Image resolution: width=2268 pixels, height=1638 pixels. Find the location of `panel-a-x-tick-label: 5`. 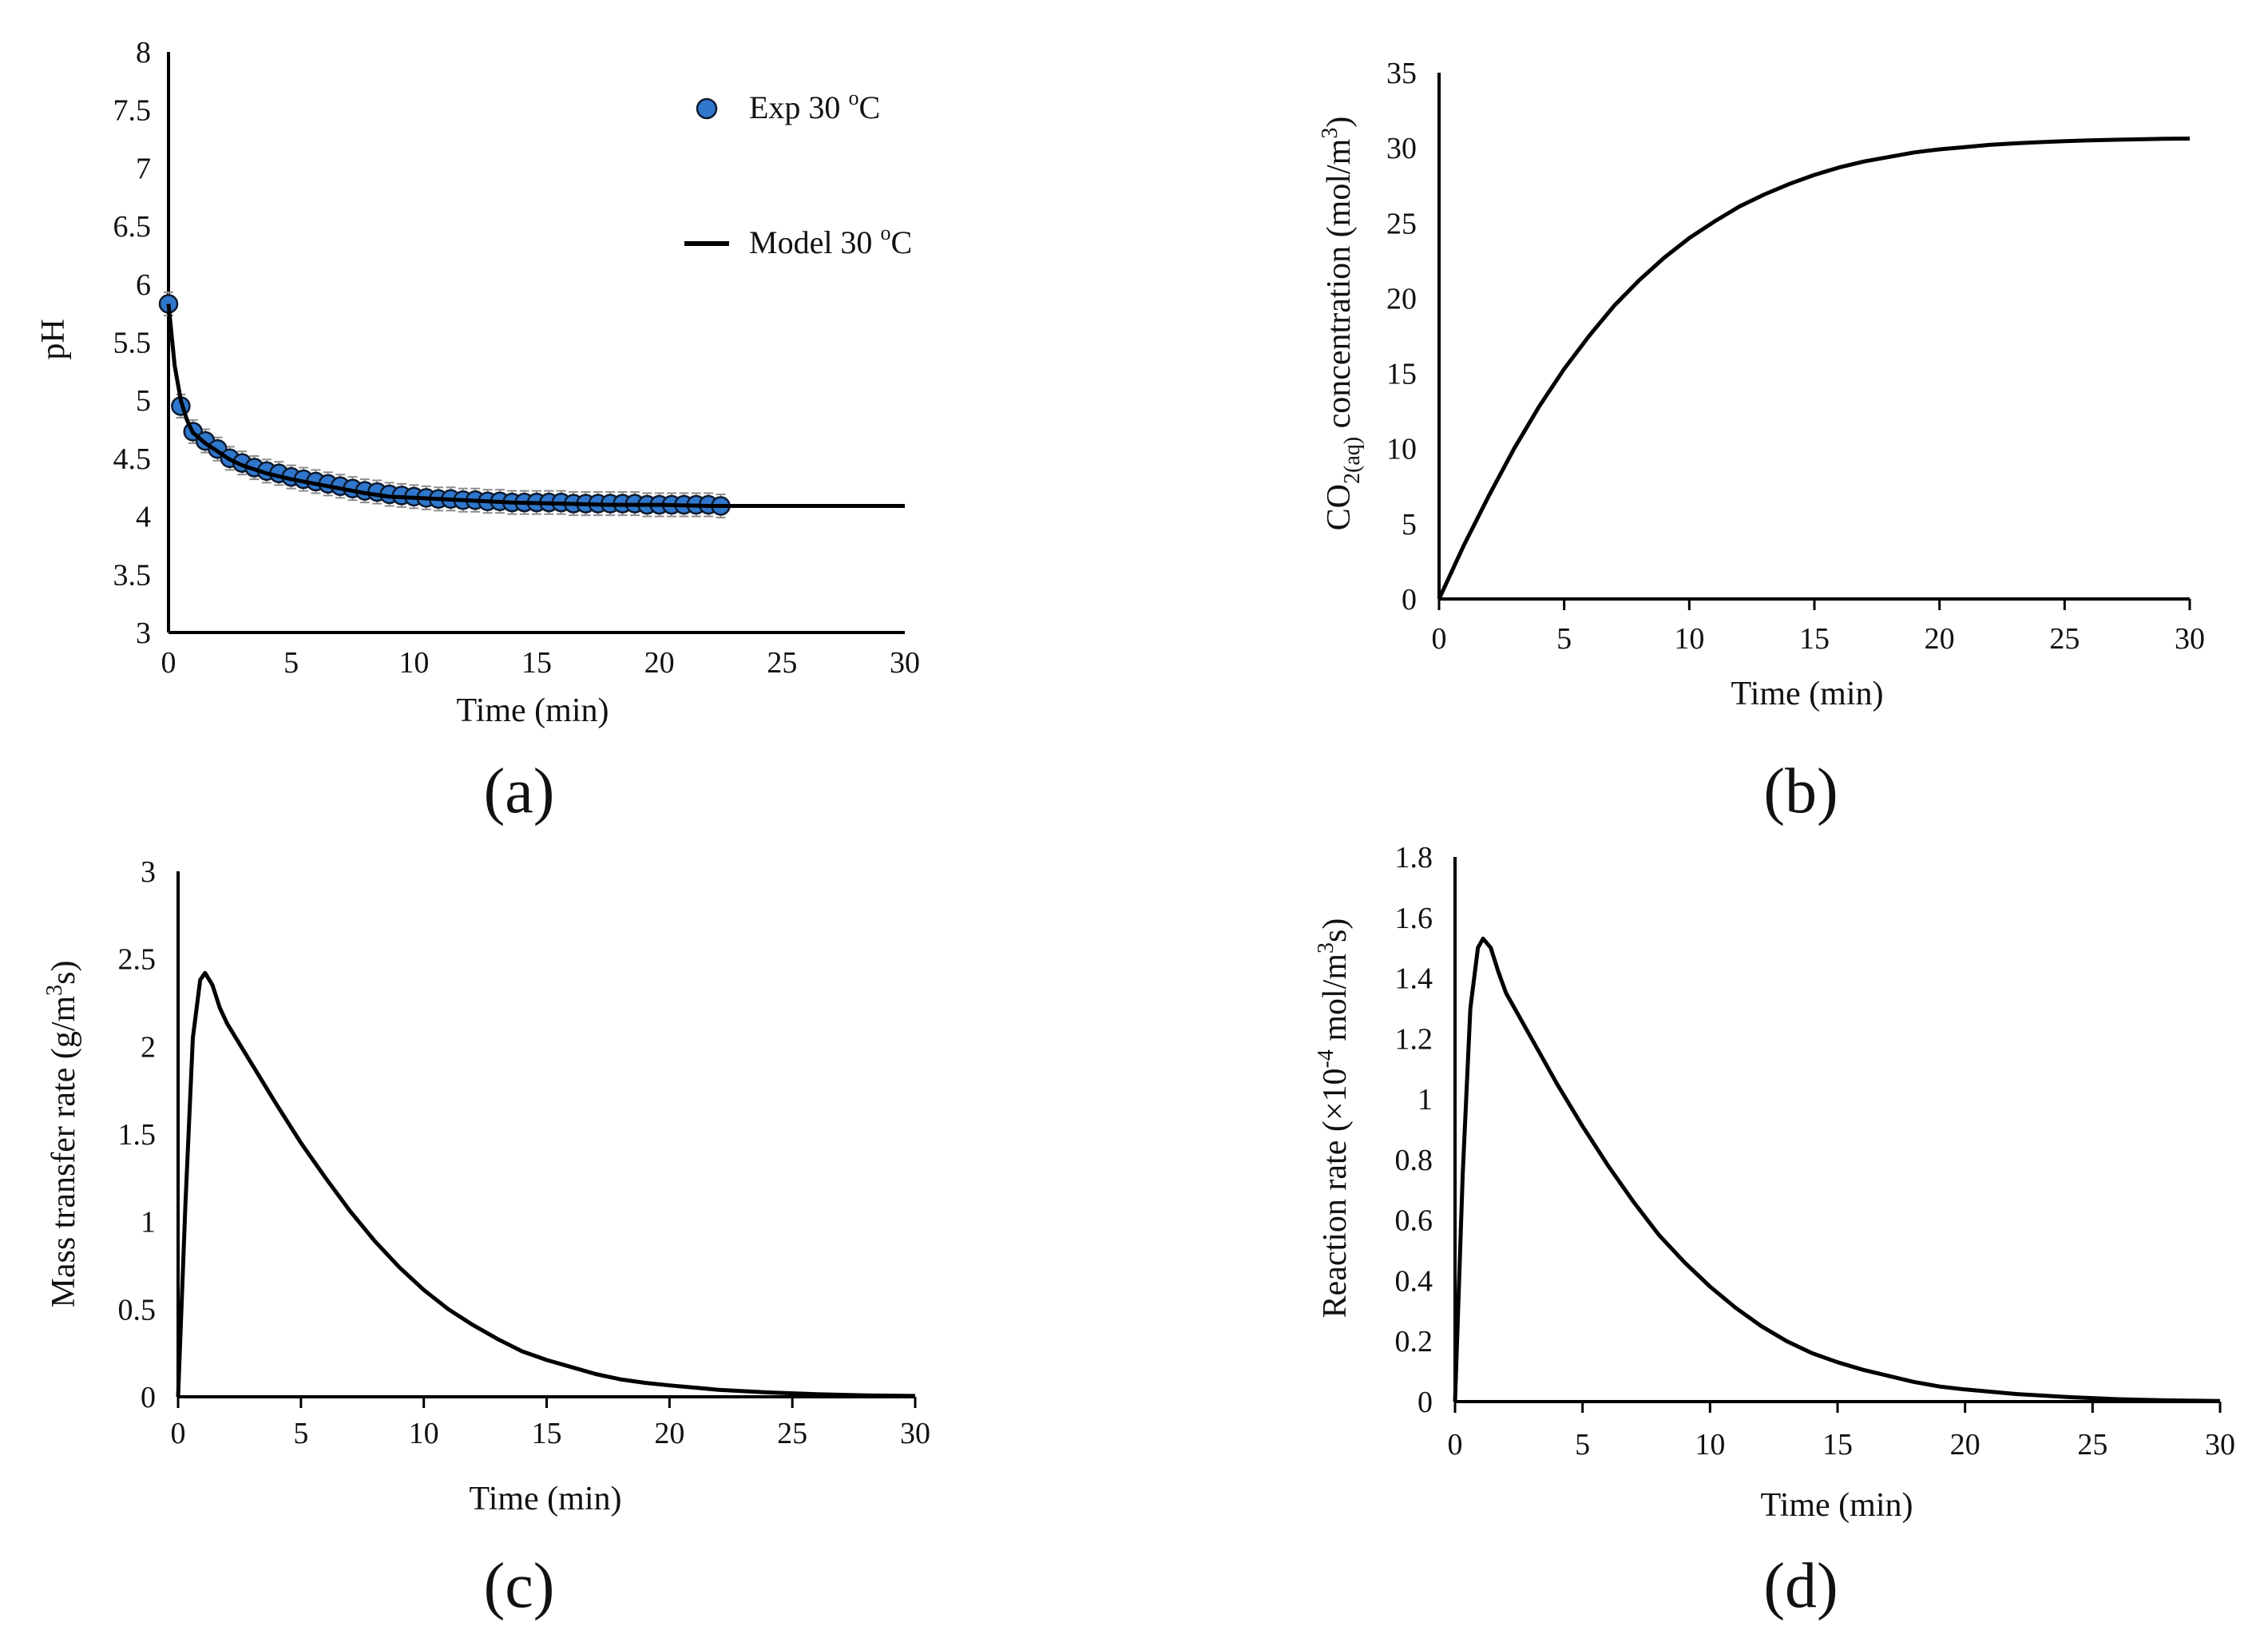

panel-a-x-tick-label: 5 is located at coordinates (291, 663).